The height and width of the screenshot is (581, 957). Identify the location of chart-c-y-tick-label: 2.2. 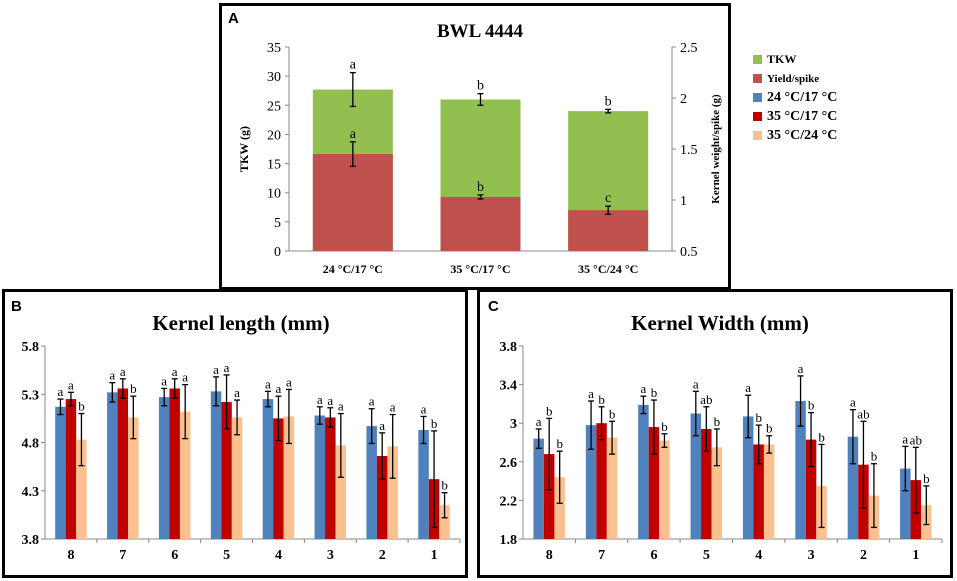
(509, 501).